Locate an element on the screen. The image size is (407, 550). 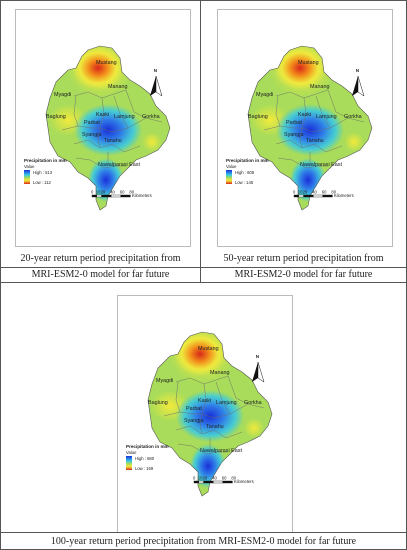
caption-line-1: 20-year return period precipitation from is located at coordinates (100, 258).